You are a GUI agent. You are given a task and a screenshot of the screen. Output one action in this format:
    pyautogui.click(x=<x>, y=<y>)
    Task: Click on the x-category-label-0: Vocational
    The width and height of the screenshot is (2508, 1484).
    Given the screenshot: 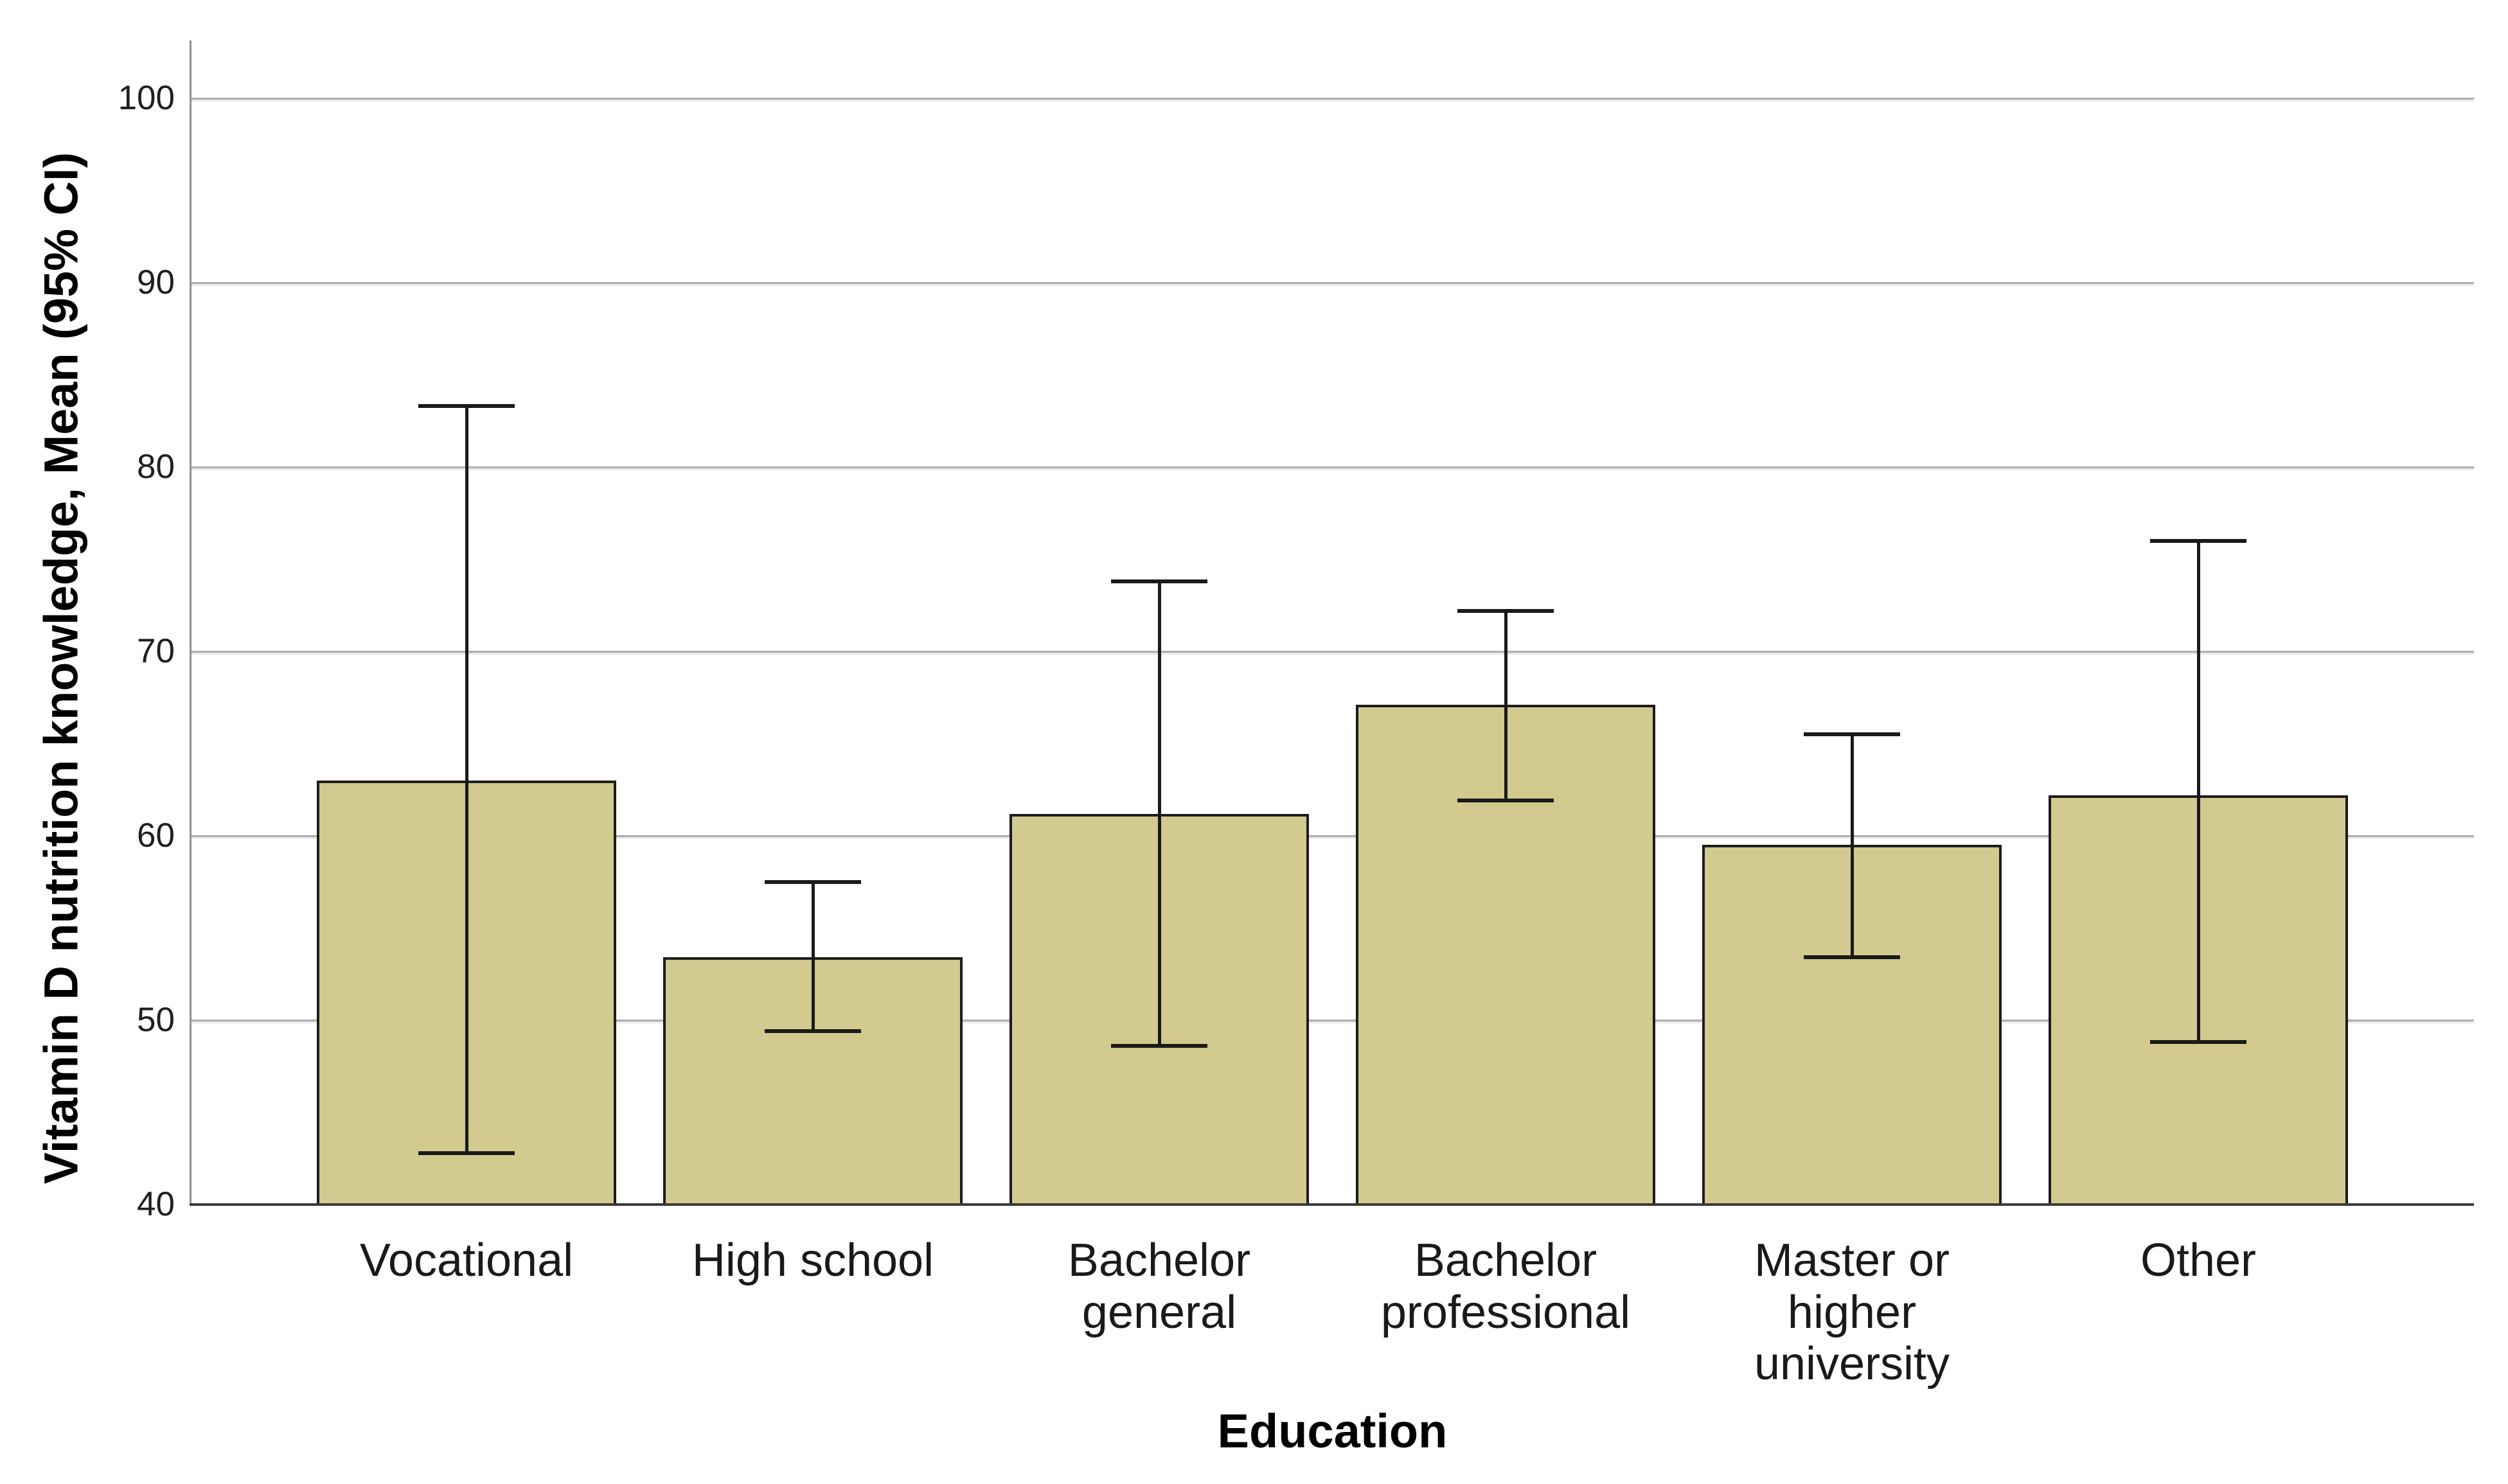 What is the action you would take?
    pyautogui.click(x=466, y=1260)
    